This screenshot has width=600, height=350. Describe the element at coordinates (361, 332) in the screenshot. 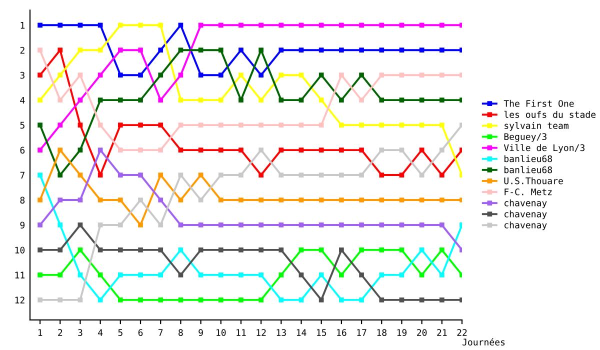

I see `x-tick-label: 17` at that location.